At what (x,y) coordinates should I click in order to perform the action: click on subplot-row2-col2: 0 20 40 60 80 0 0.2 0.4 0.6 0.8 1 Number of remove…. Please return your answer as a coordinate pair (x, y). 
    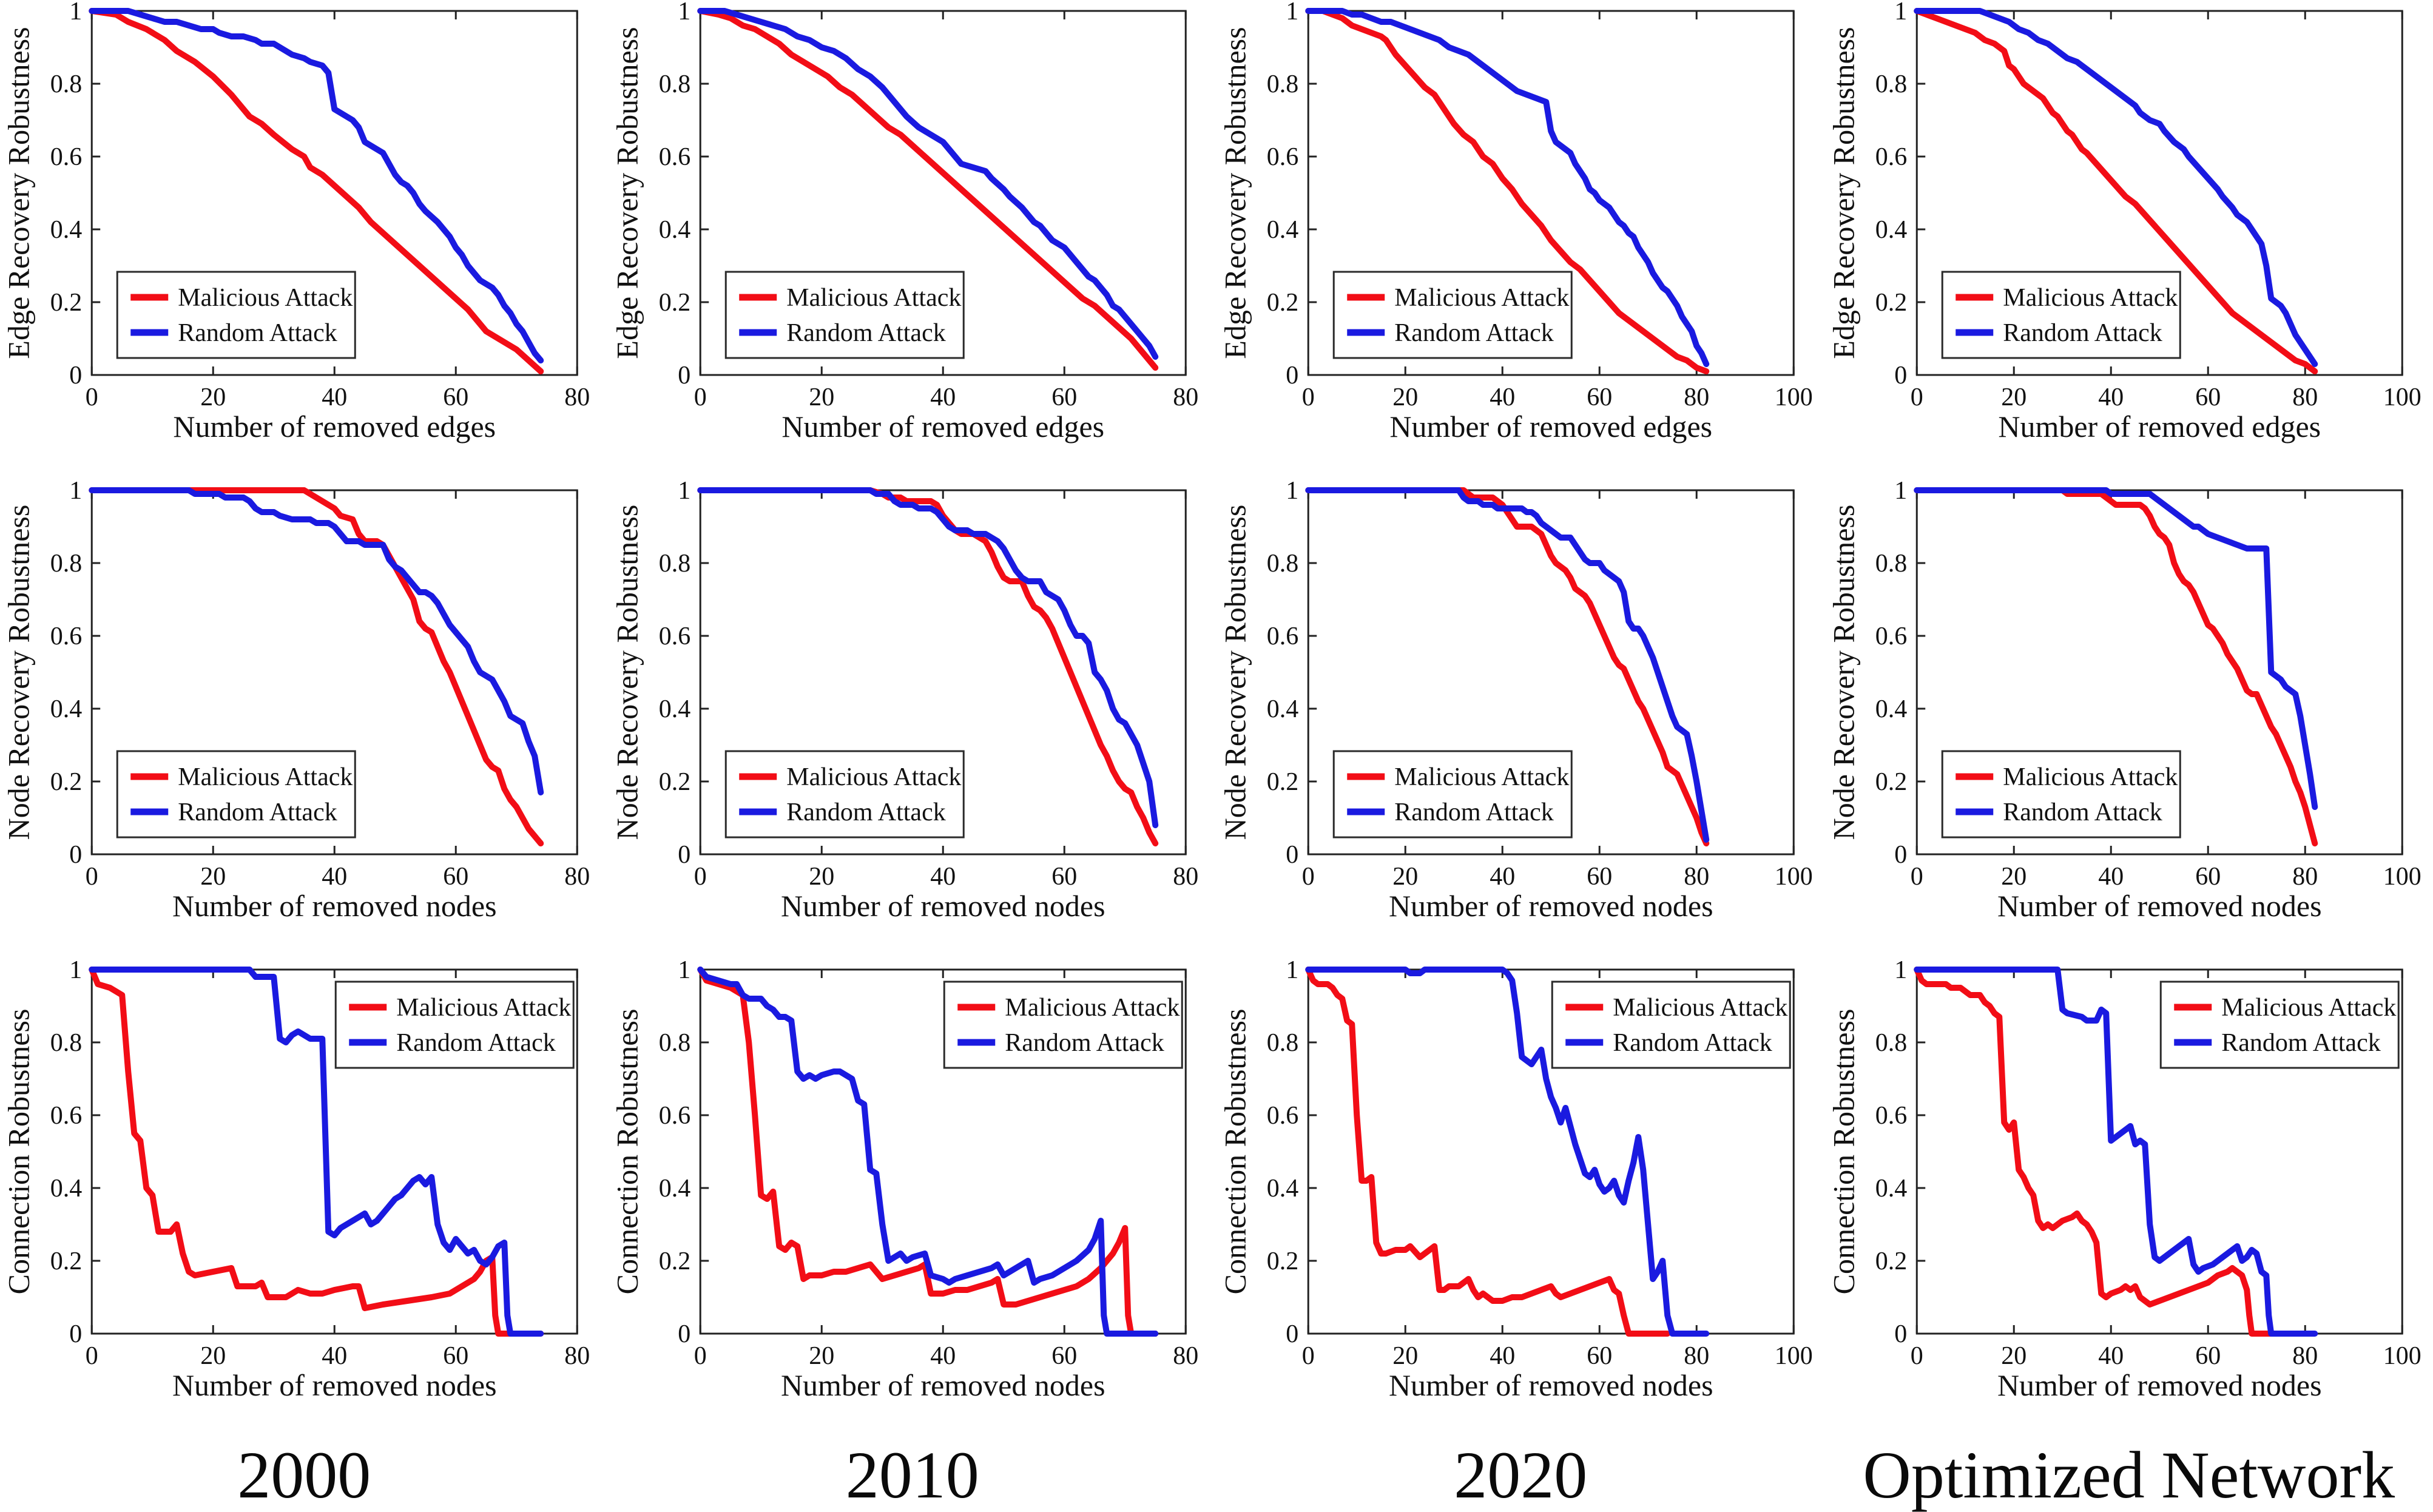
    Looking at the image, I should click on (913, 719).